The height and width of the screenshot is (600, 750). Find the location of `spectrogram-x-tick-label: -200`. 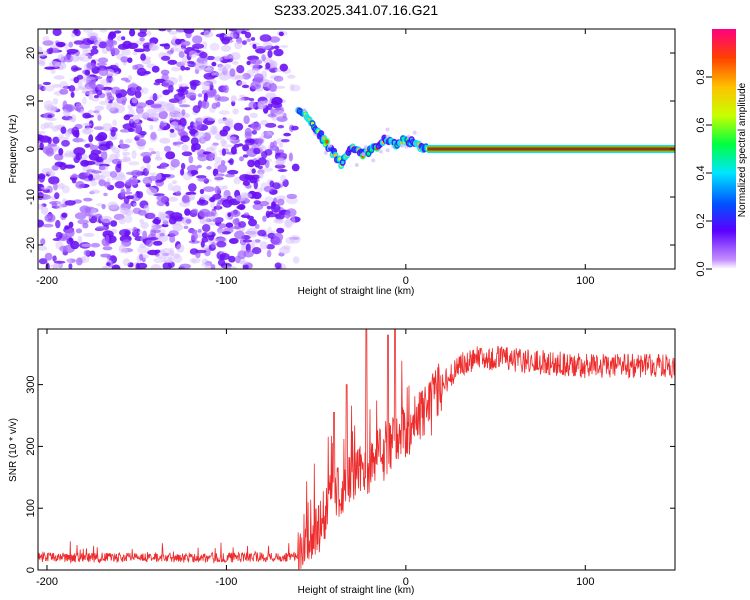

spectrogram-x-tick-label: -200 is located at coordinates (47, 281).